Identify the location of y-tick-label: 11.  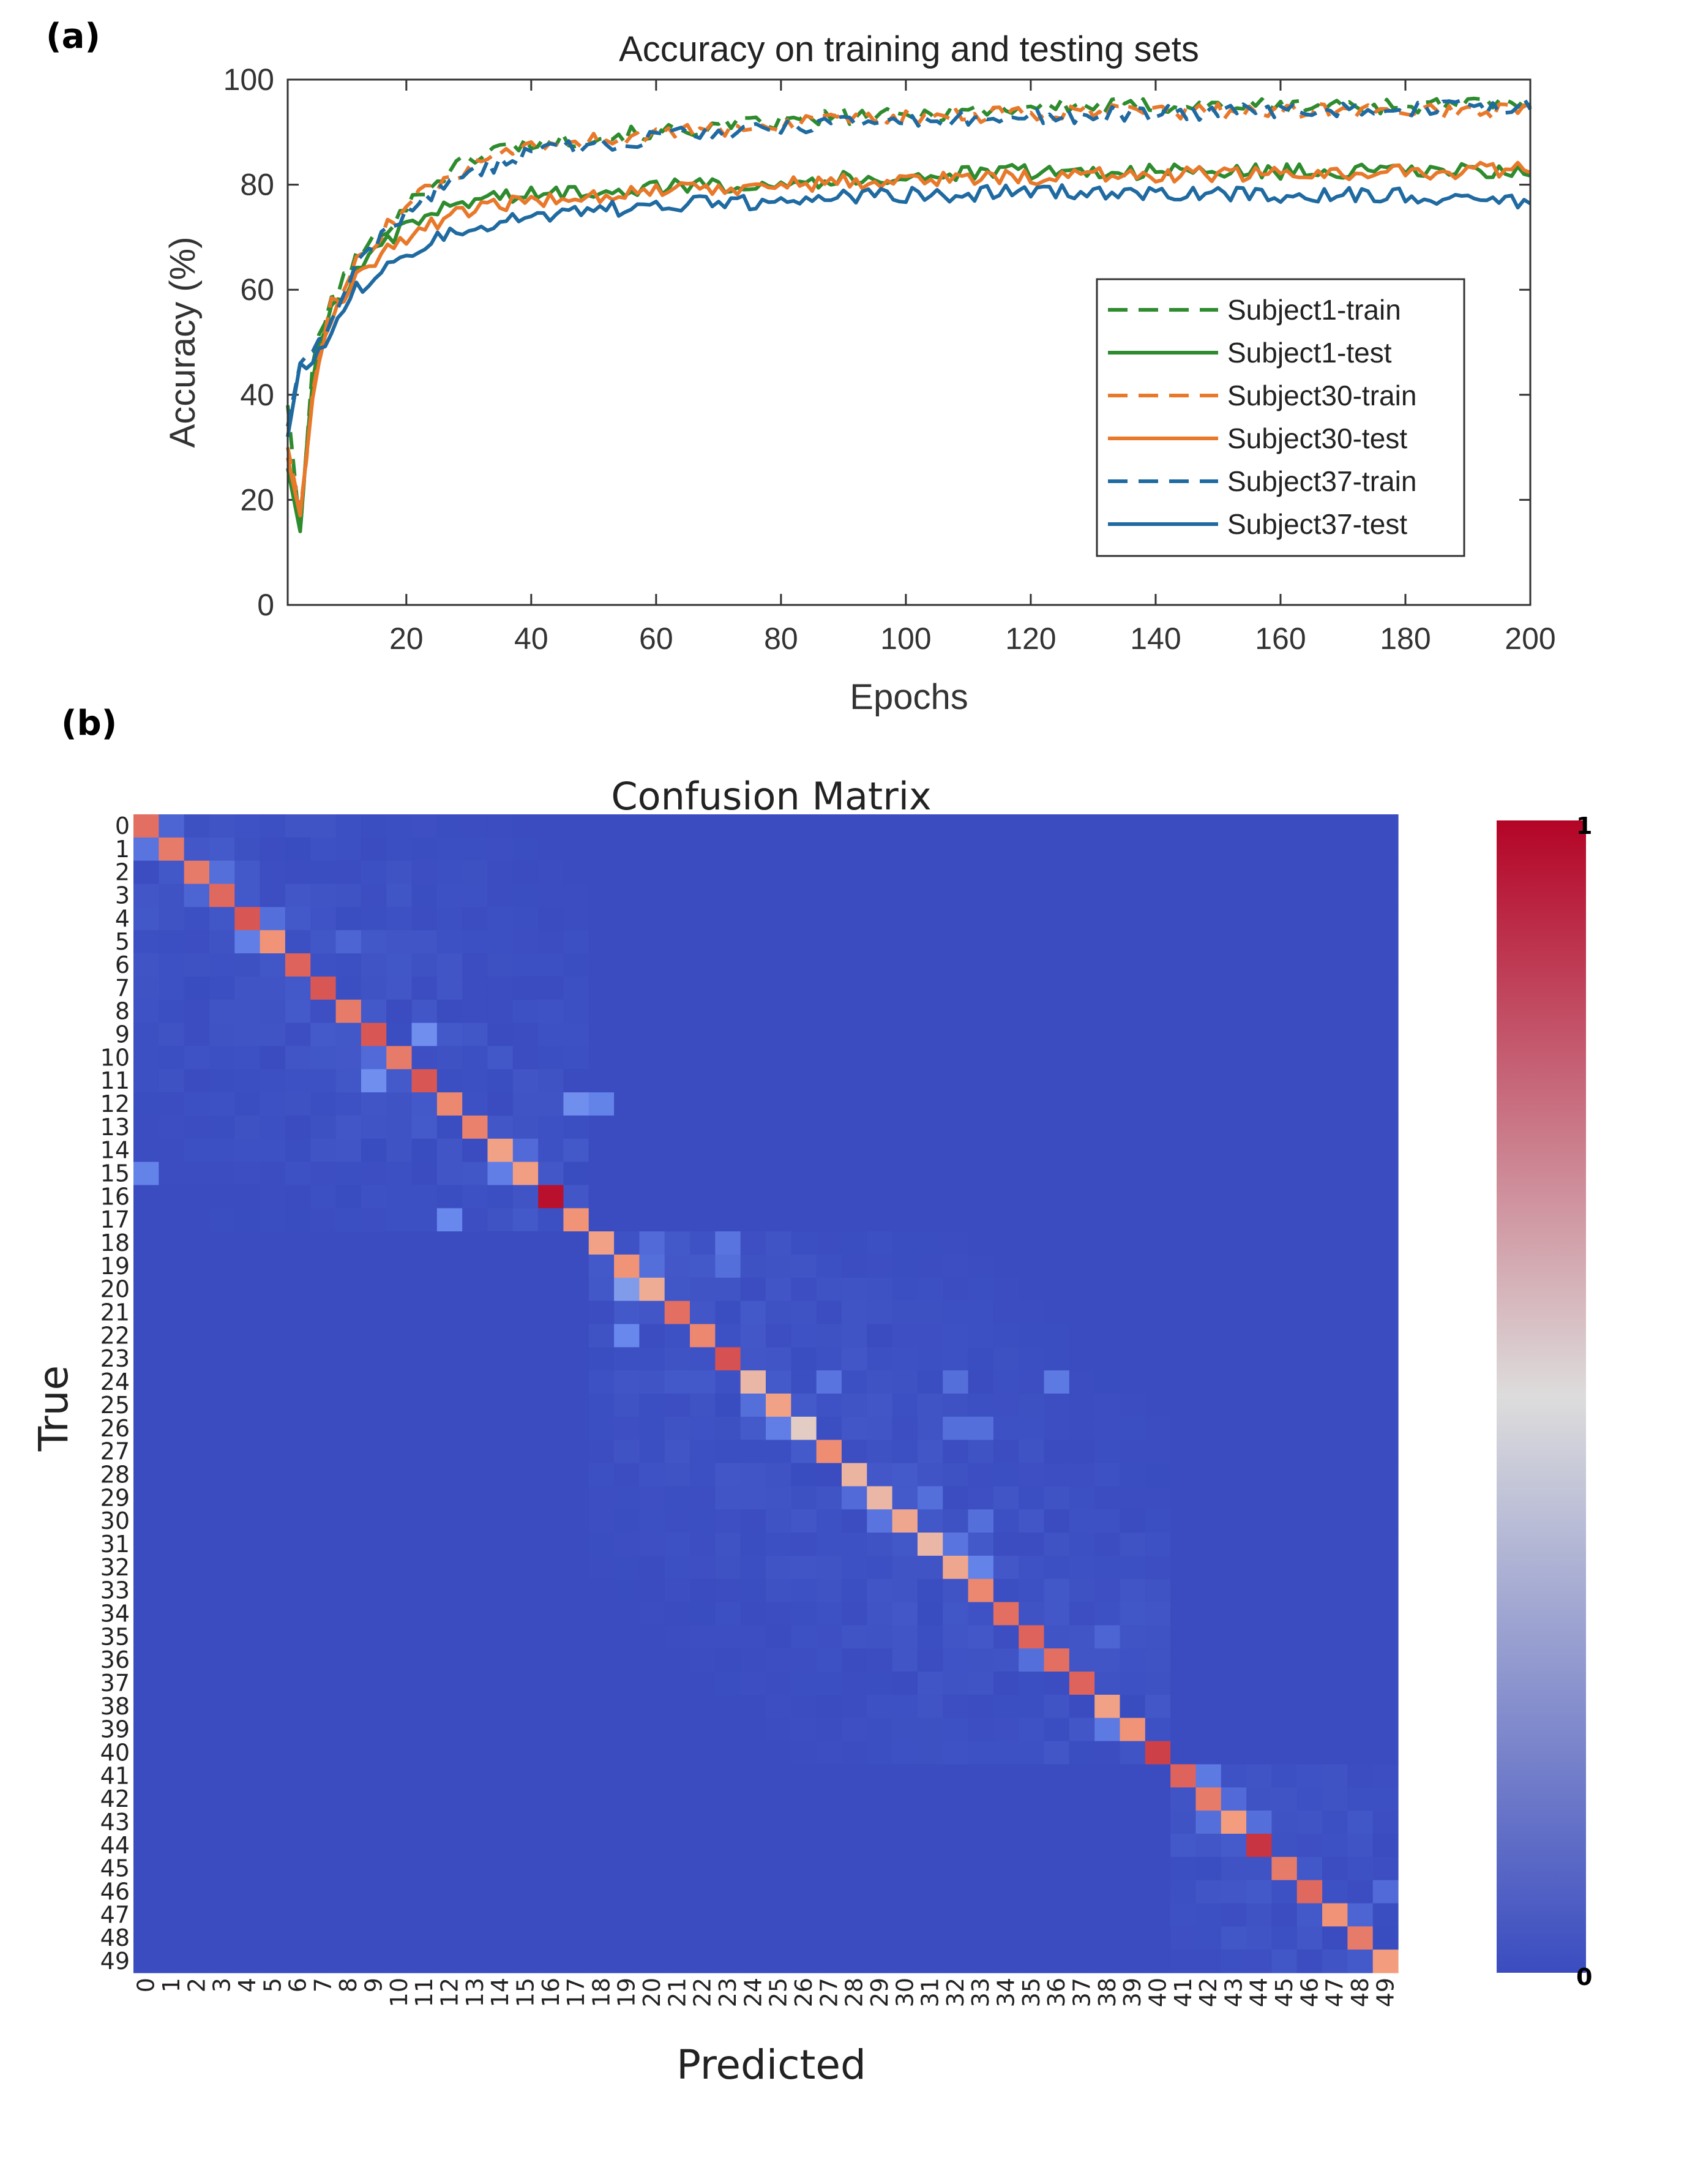
(115, 1080).